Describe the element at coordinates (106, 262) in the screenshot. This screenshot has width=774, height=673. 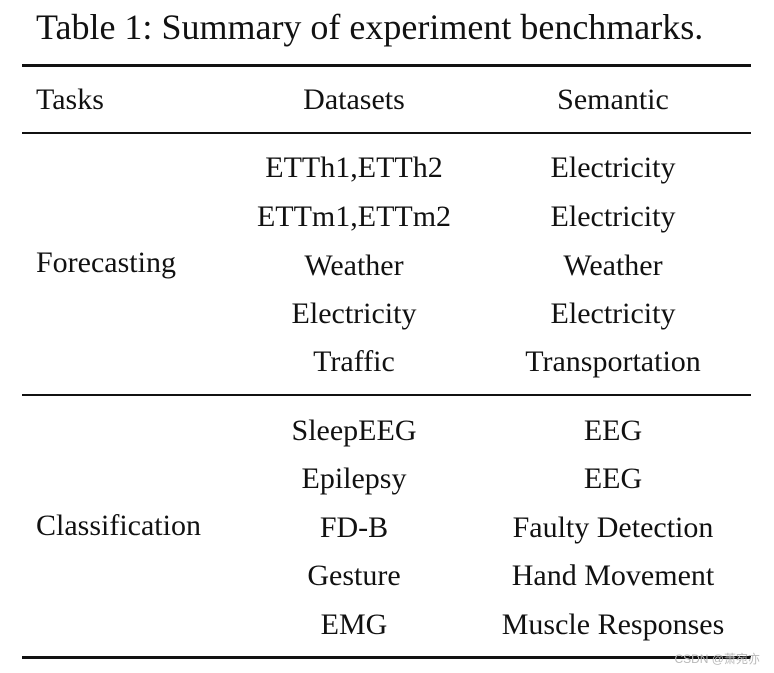
I see `task-forecasting: Forecasting` at that location.